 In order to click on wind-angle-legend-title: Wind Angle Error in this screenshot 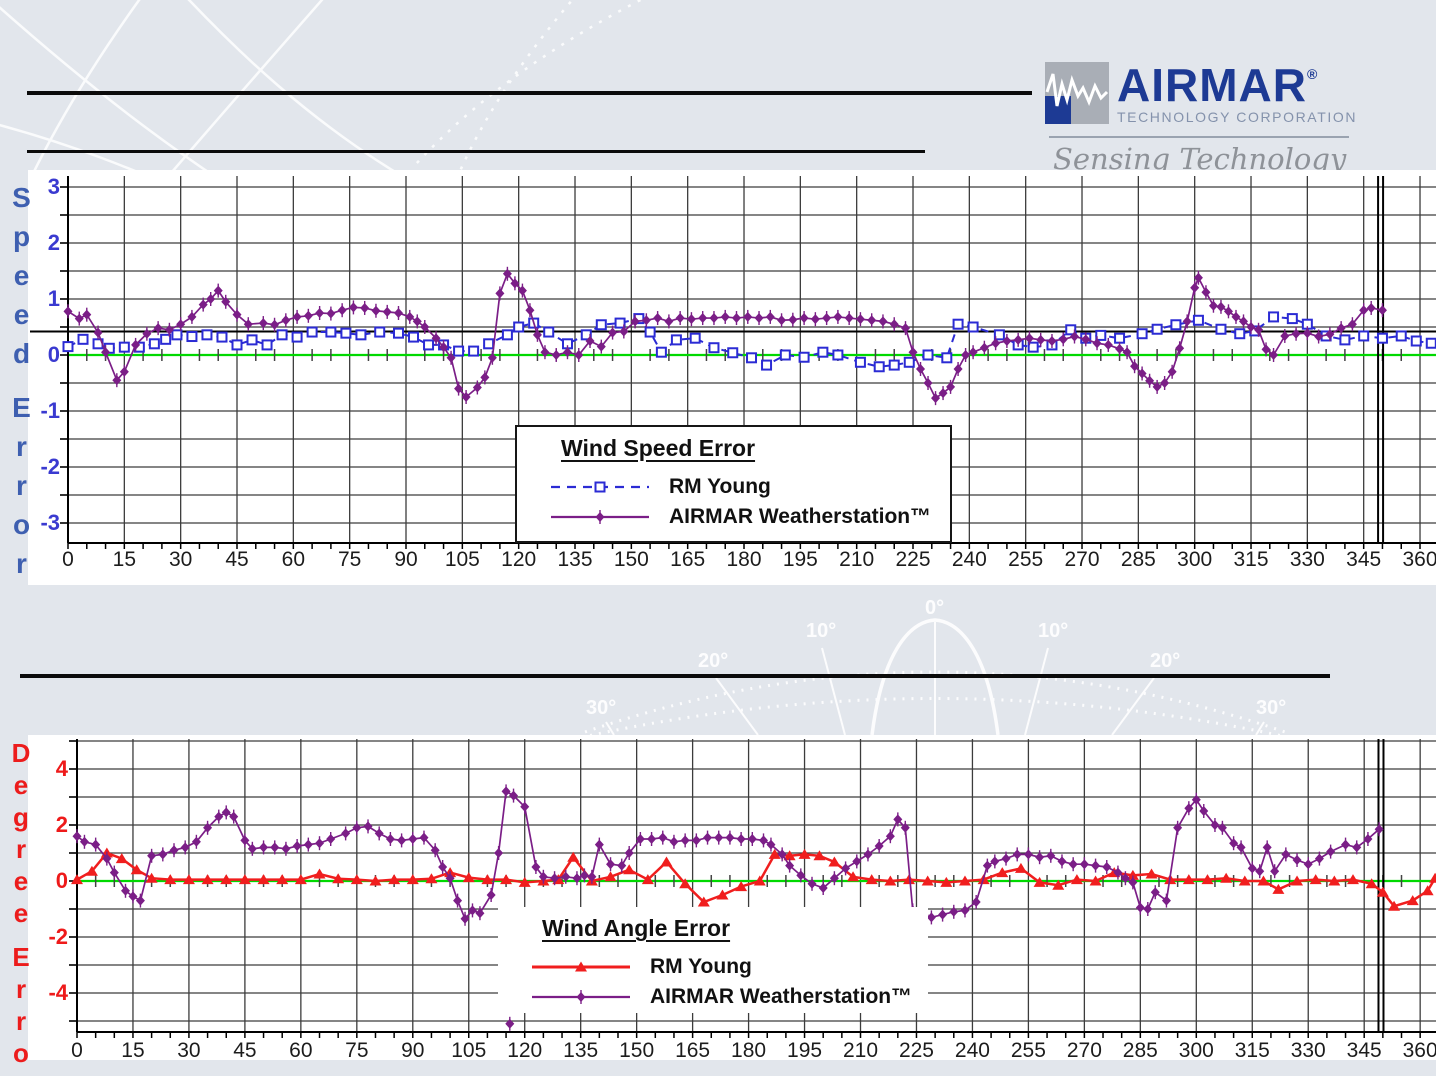, I will do `click(636, 928)`.